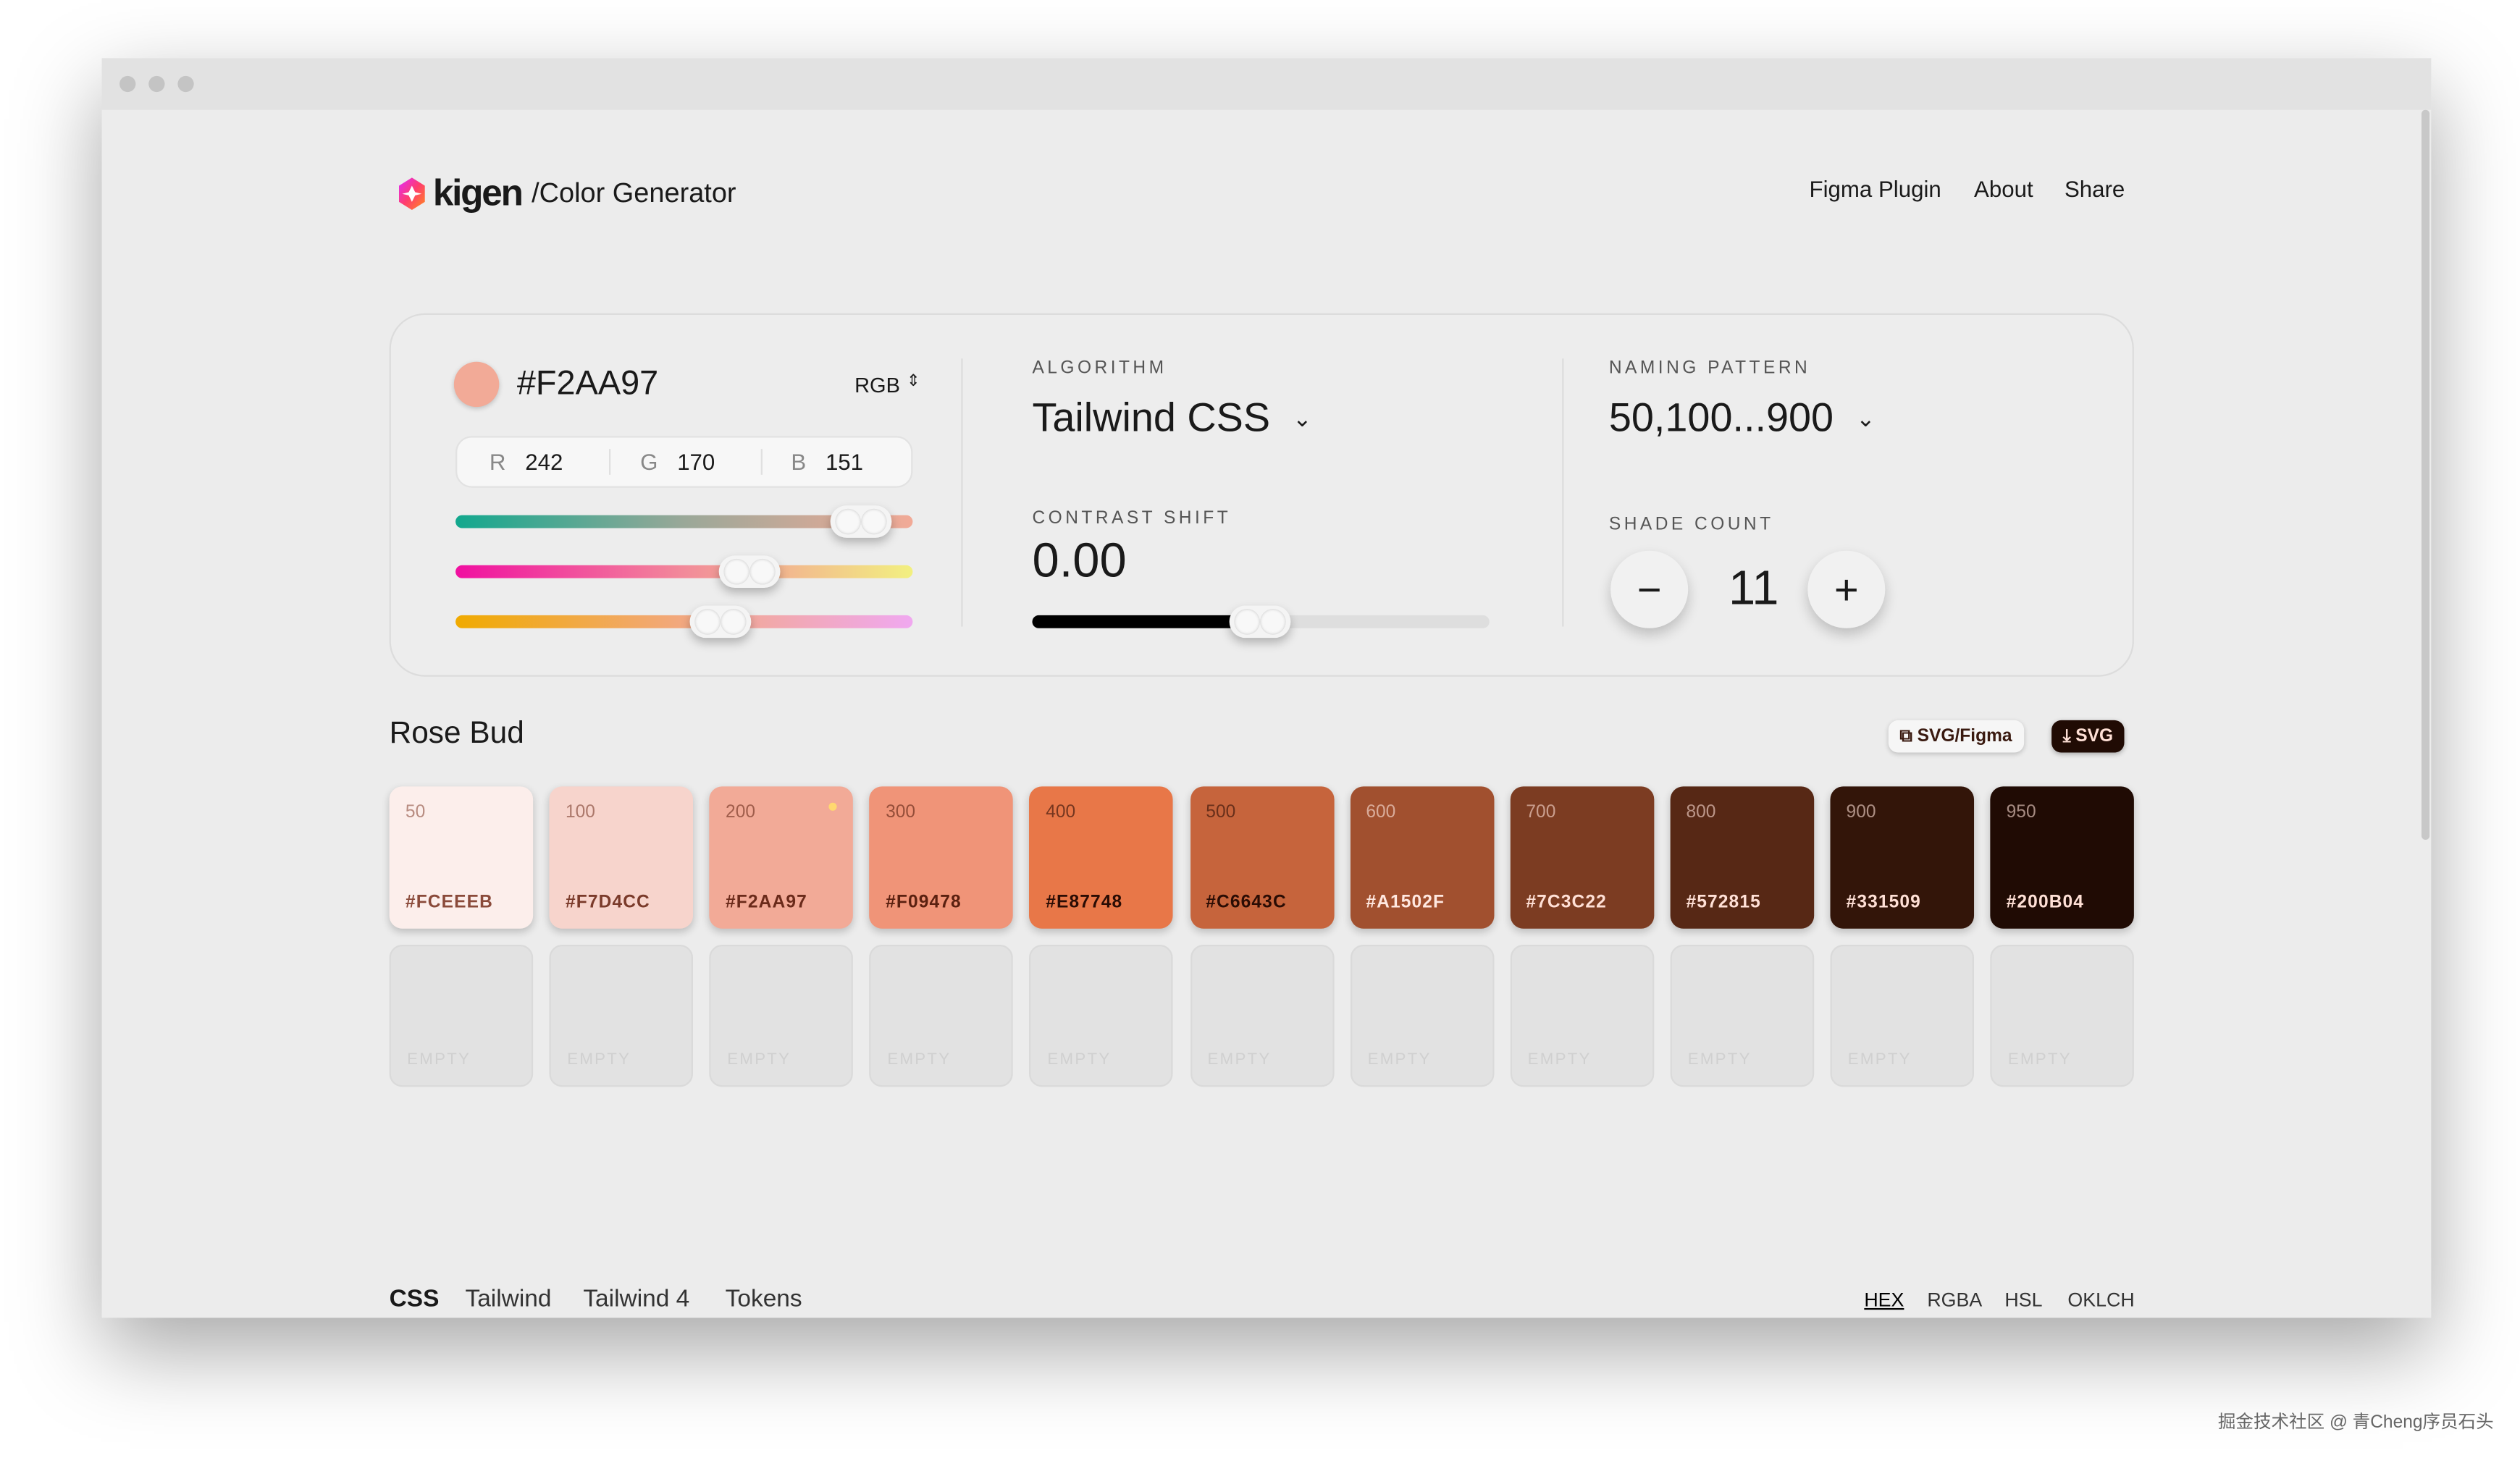 The image size is (2520, 1458). Describe the element at coordinates (720, 622) in the screenshot. I see `blue-slider-thumb` at that location.